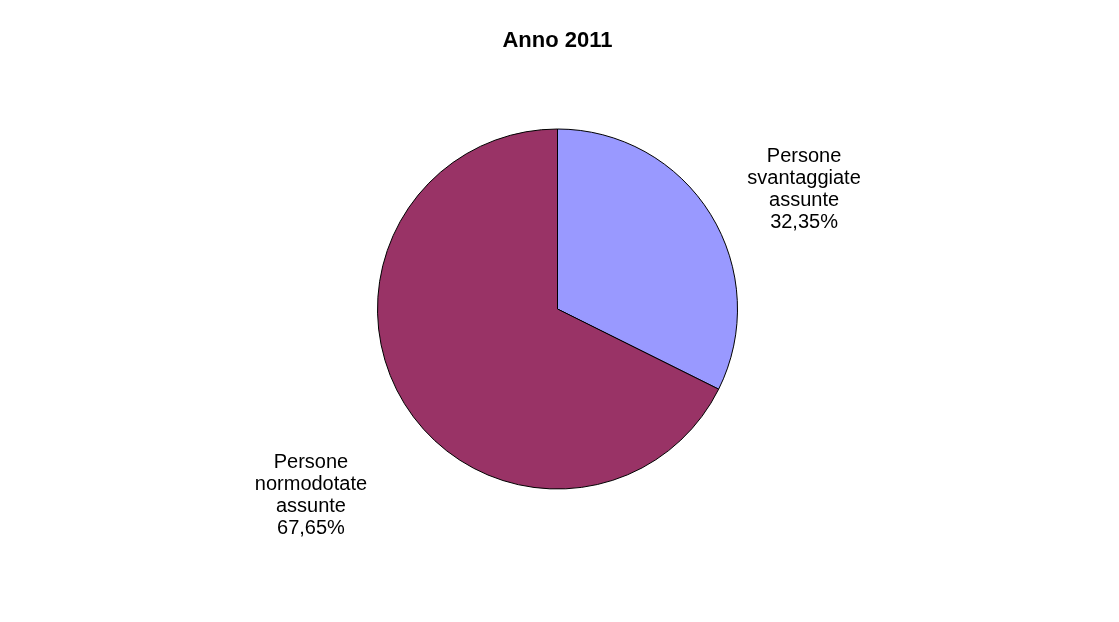 This screenshot has width=1119, height=622. What do you see at coordinates (804, 177) in the screenshot?
I see `slice-label: Persone svantaggiate assunte` at bounding box center [804, 177].